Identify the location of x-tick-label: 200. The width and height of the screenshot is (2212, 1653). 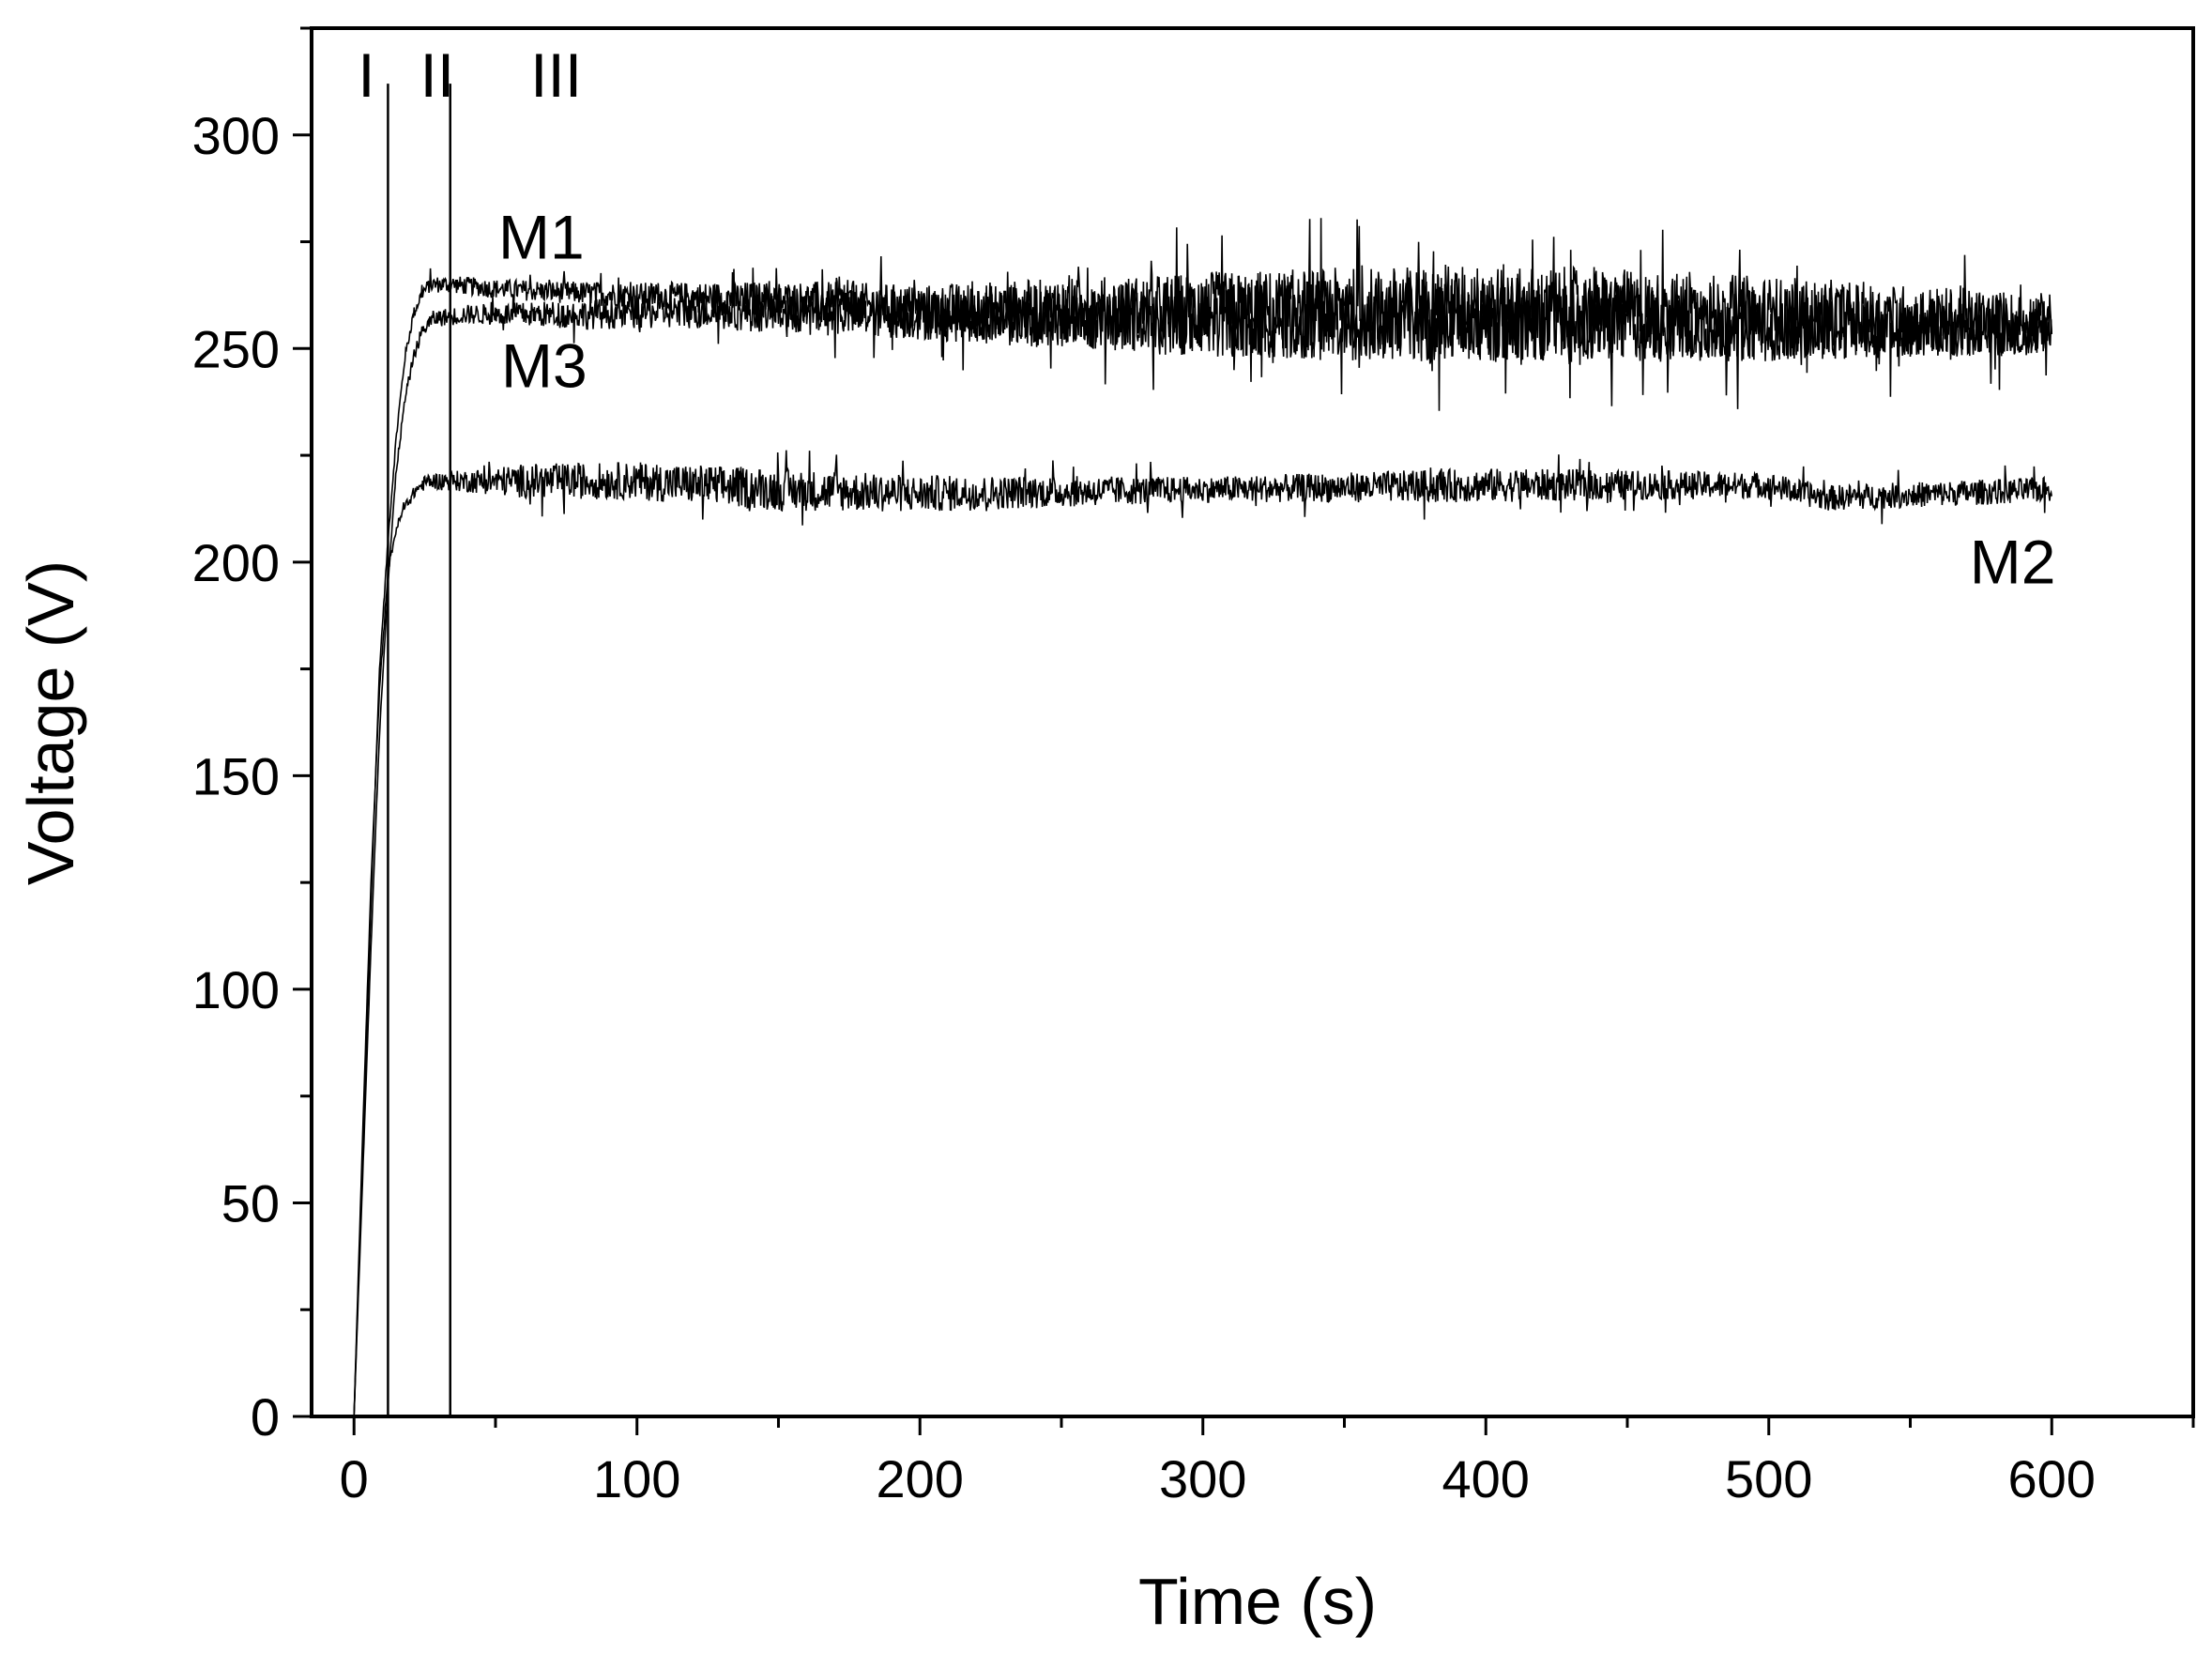
(920, 1478).